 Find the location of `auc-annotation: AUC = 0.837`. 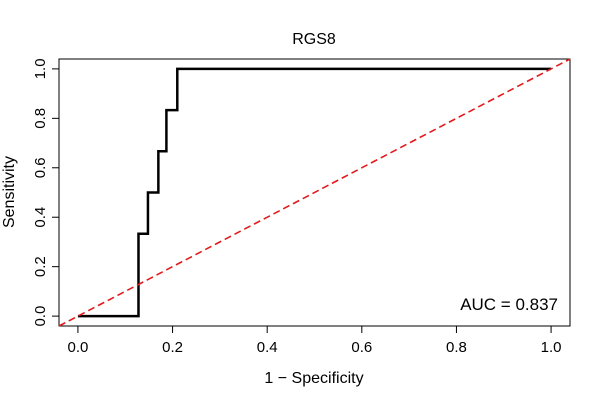

auc-annotation: AUC = 0.837 is located at coordinates (509, 304).